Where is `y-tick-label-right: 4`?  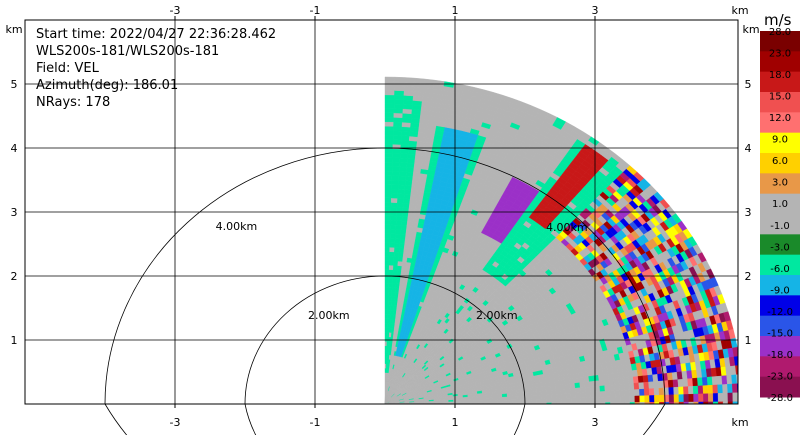 y-tick-label-right: 4 is located at coordinates (748, 148).